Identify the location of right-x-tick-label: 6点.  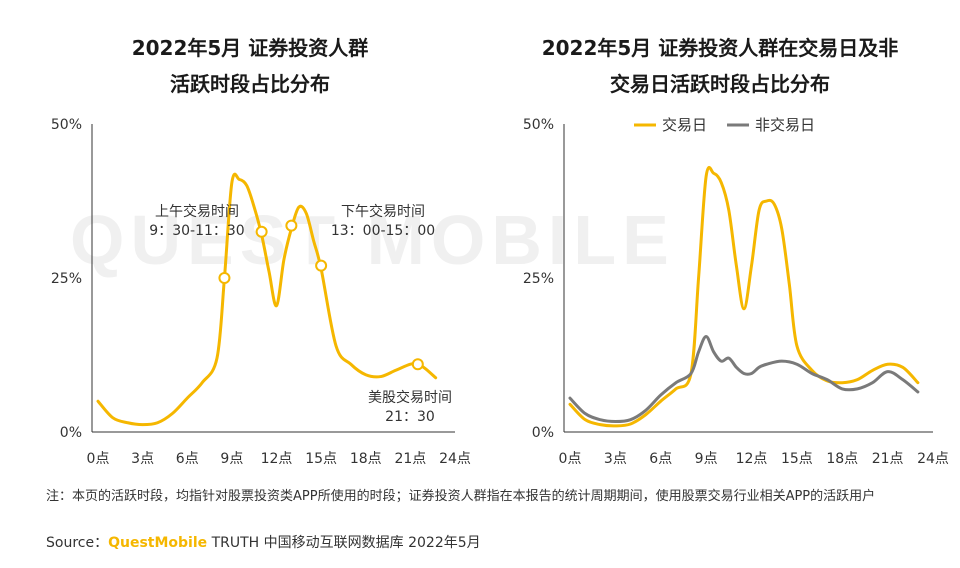
(660, 459).